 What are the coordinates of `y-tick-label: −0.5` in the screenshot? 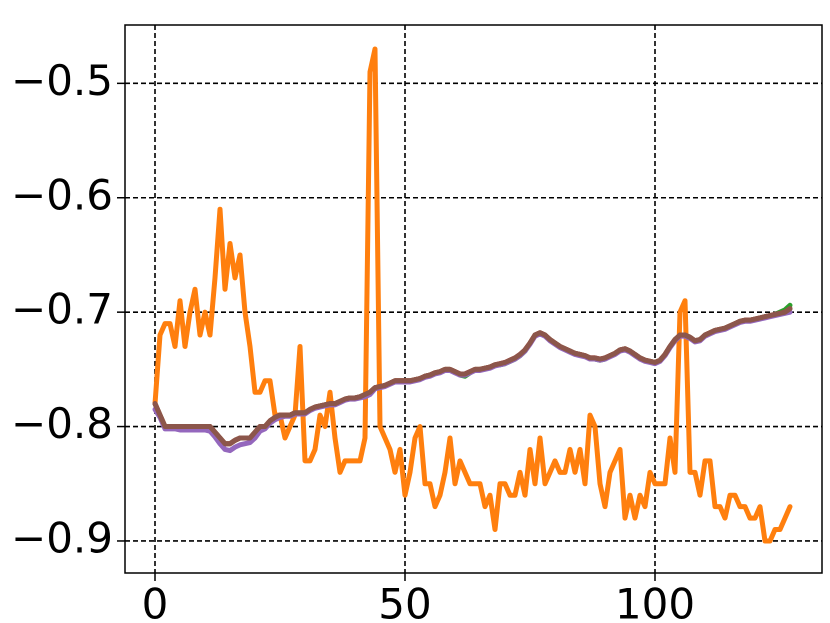 It's located at (62, 80).